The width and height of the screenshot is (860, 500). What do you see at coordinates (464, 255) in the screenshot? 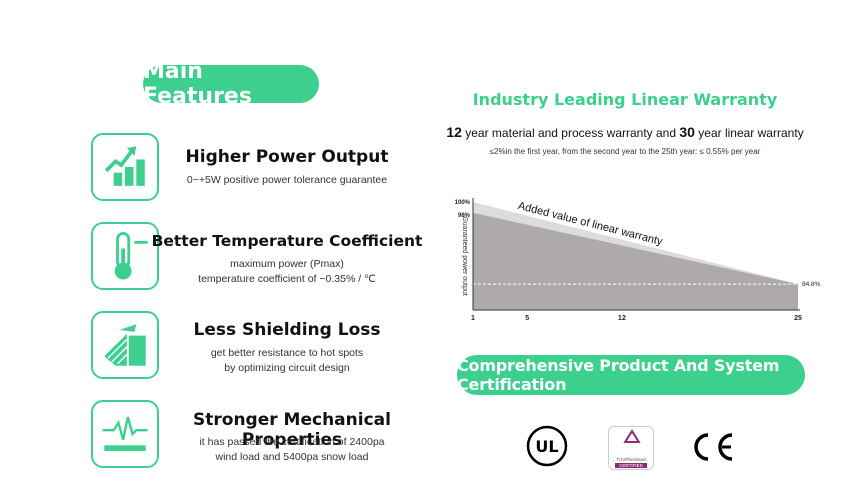
I see `chart-ylabel: Guaranteed power output` at bounding box center [464, 255].